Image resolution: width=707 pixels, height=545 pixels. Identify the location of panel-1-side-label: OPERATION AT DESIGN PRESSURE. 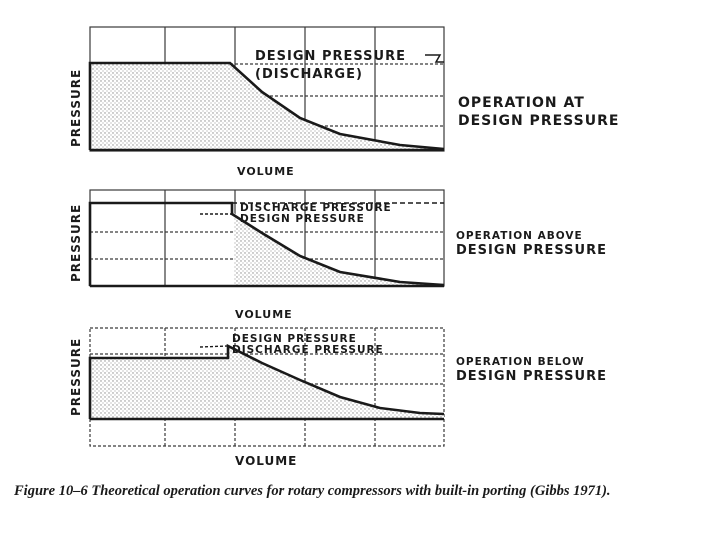
(538, 112).